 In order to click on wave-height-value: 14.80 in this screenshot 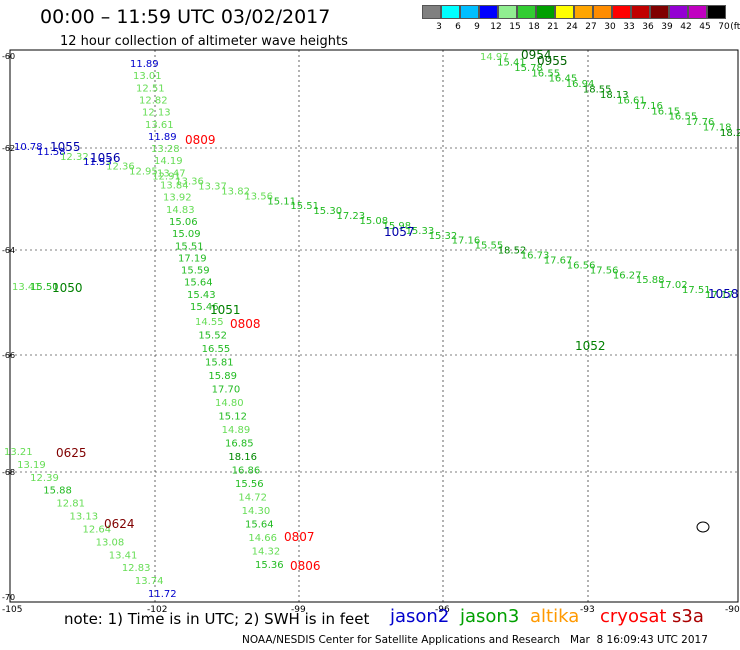, I will do `click(229, 403)`.